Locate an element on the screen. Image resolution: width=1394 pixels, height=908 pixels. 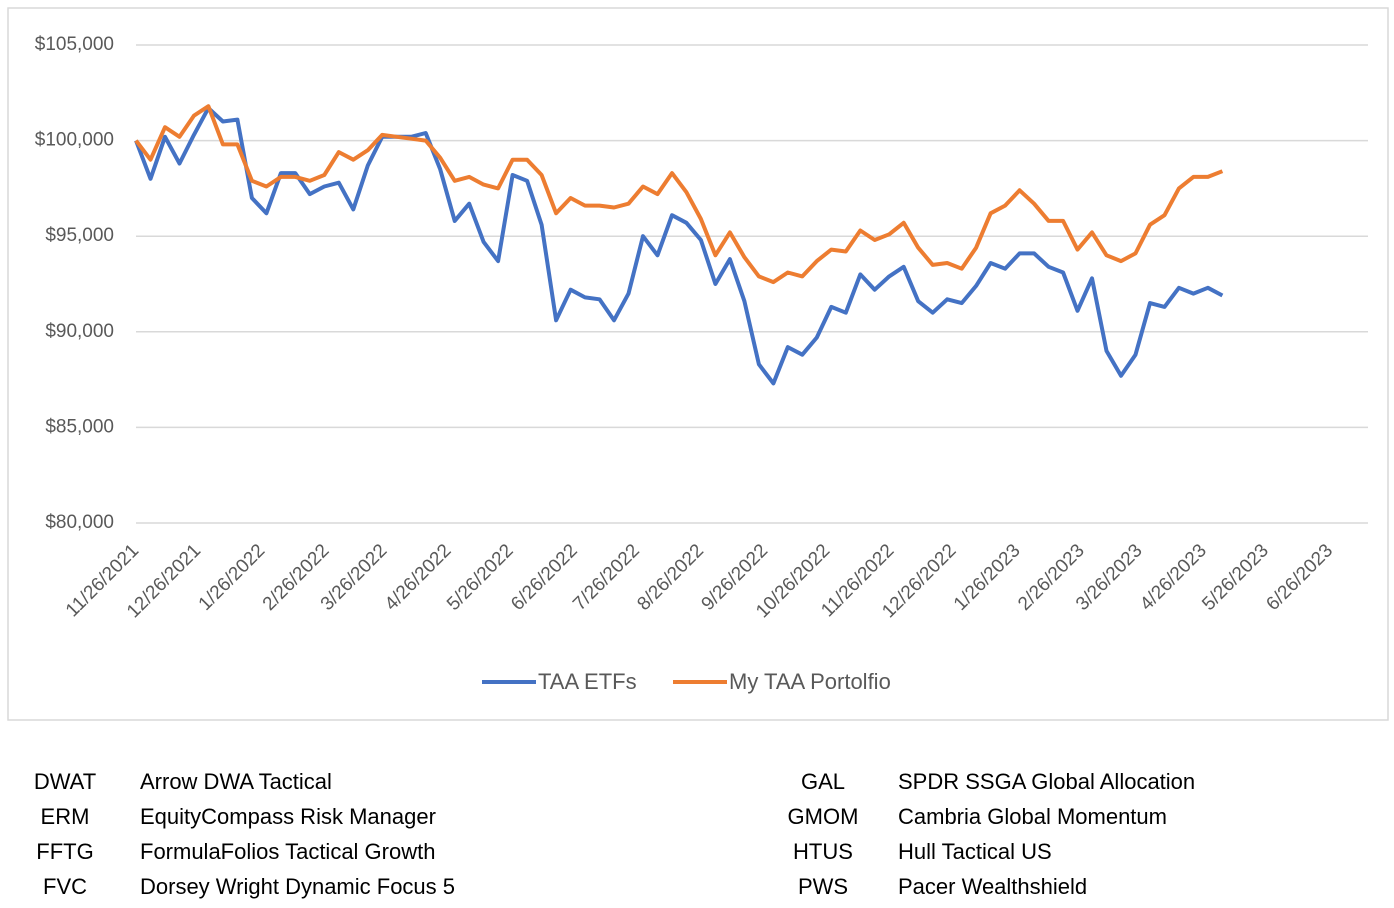
y-tick-label: $90,000 is located at coordinates (79, 331).